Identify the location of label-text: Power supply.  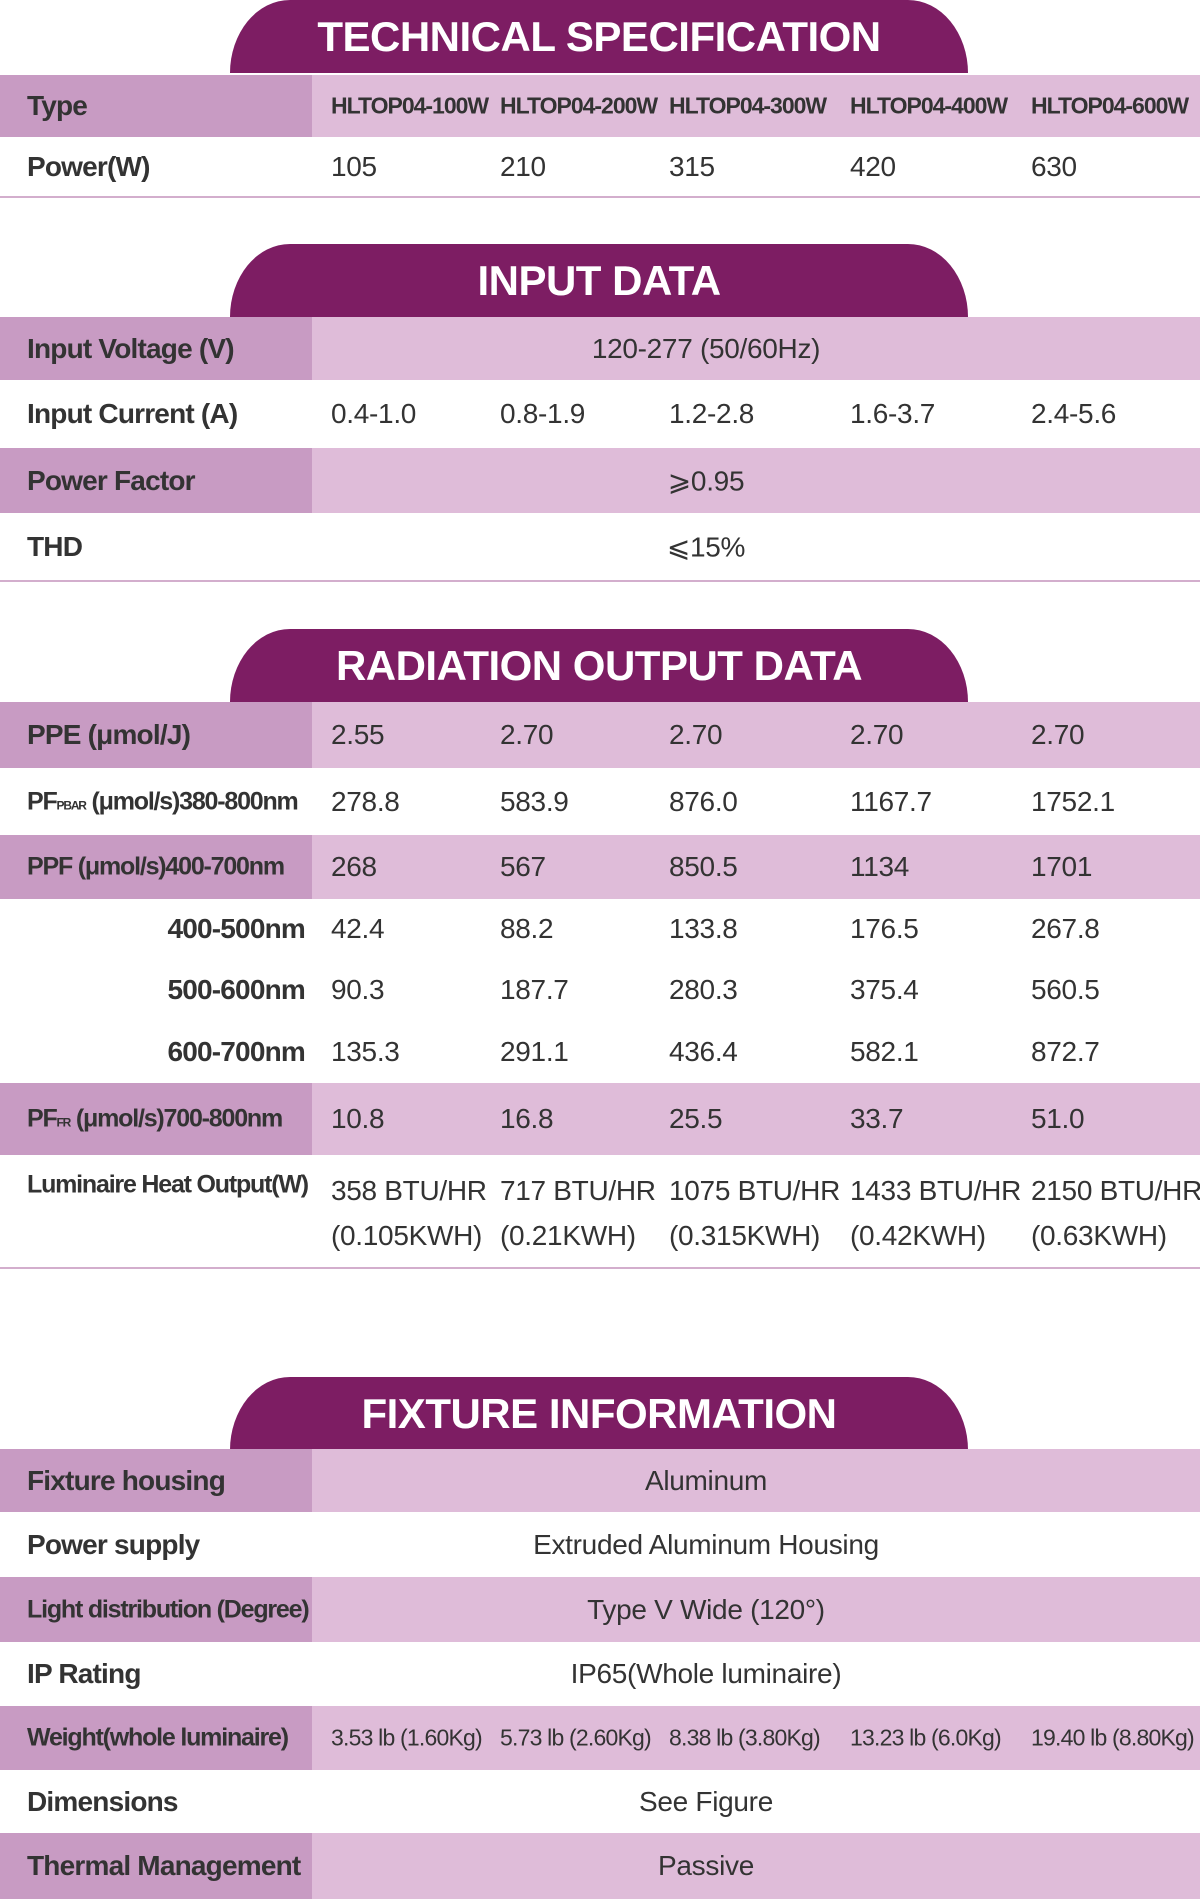
(113, 1544).